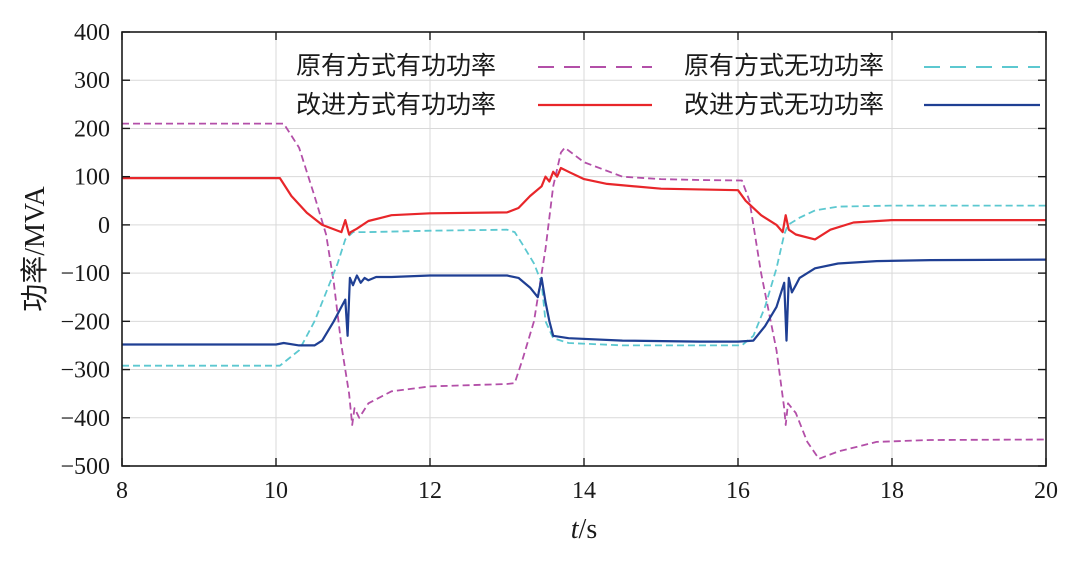 The height and width of the screenshot is (567, 1080). Describe the element at coordinates (892, 491) in the screenshot. I see `x-tick-label: 18` at that location.